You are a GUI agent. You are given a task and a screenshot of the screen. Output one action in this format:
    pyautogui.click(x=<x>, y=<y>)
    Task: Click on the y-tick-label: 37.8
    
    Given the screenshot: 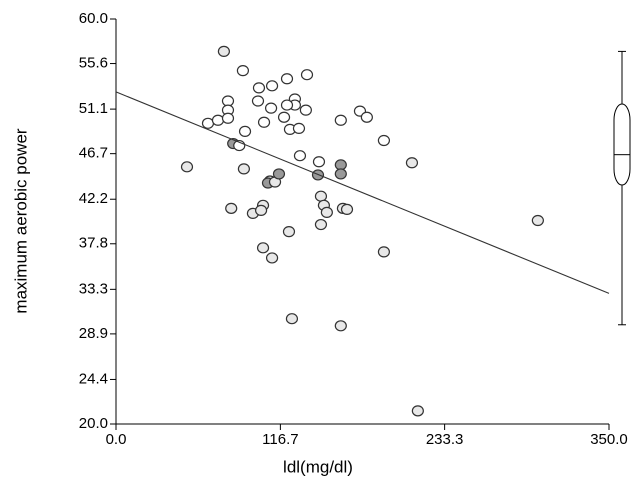 What is the action you would take?
    pyautogui.click(x=93, y=243)
    